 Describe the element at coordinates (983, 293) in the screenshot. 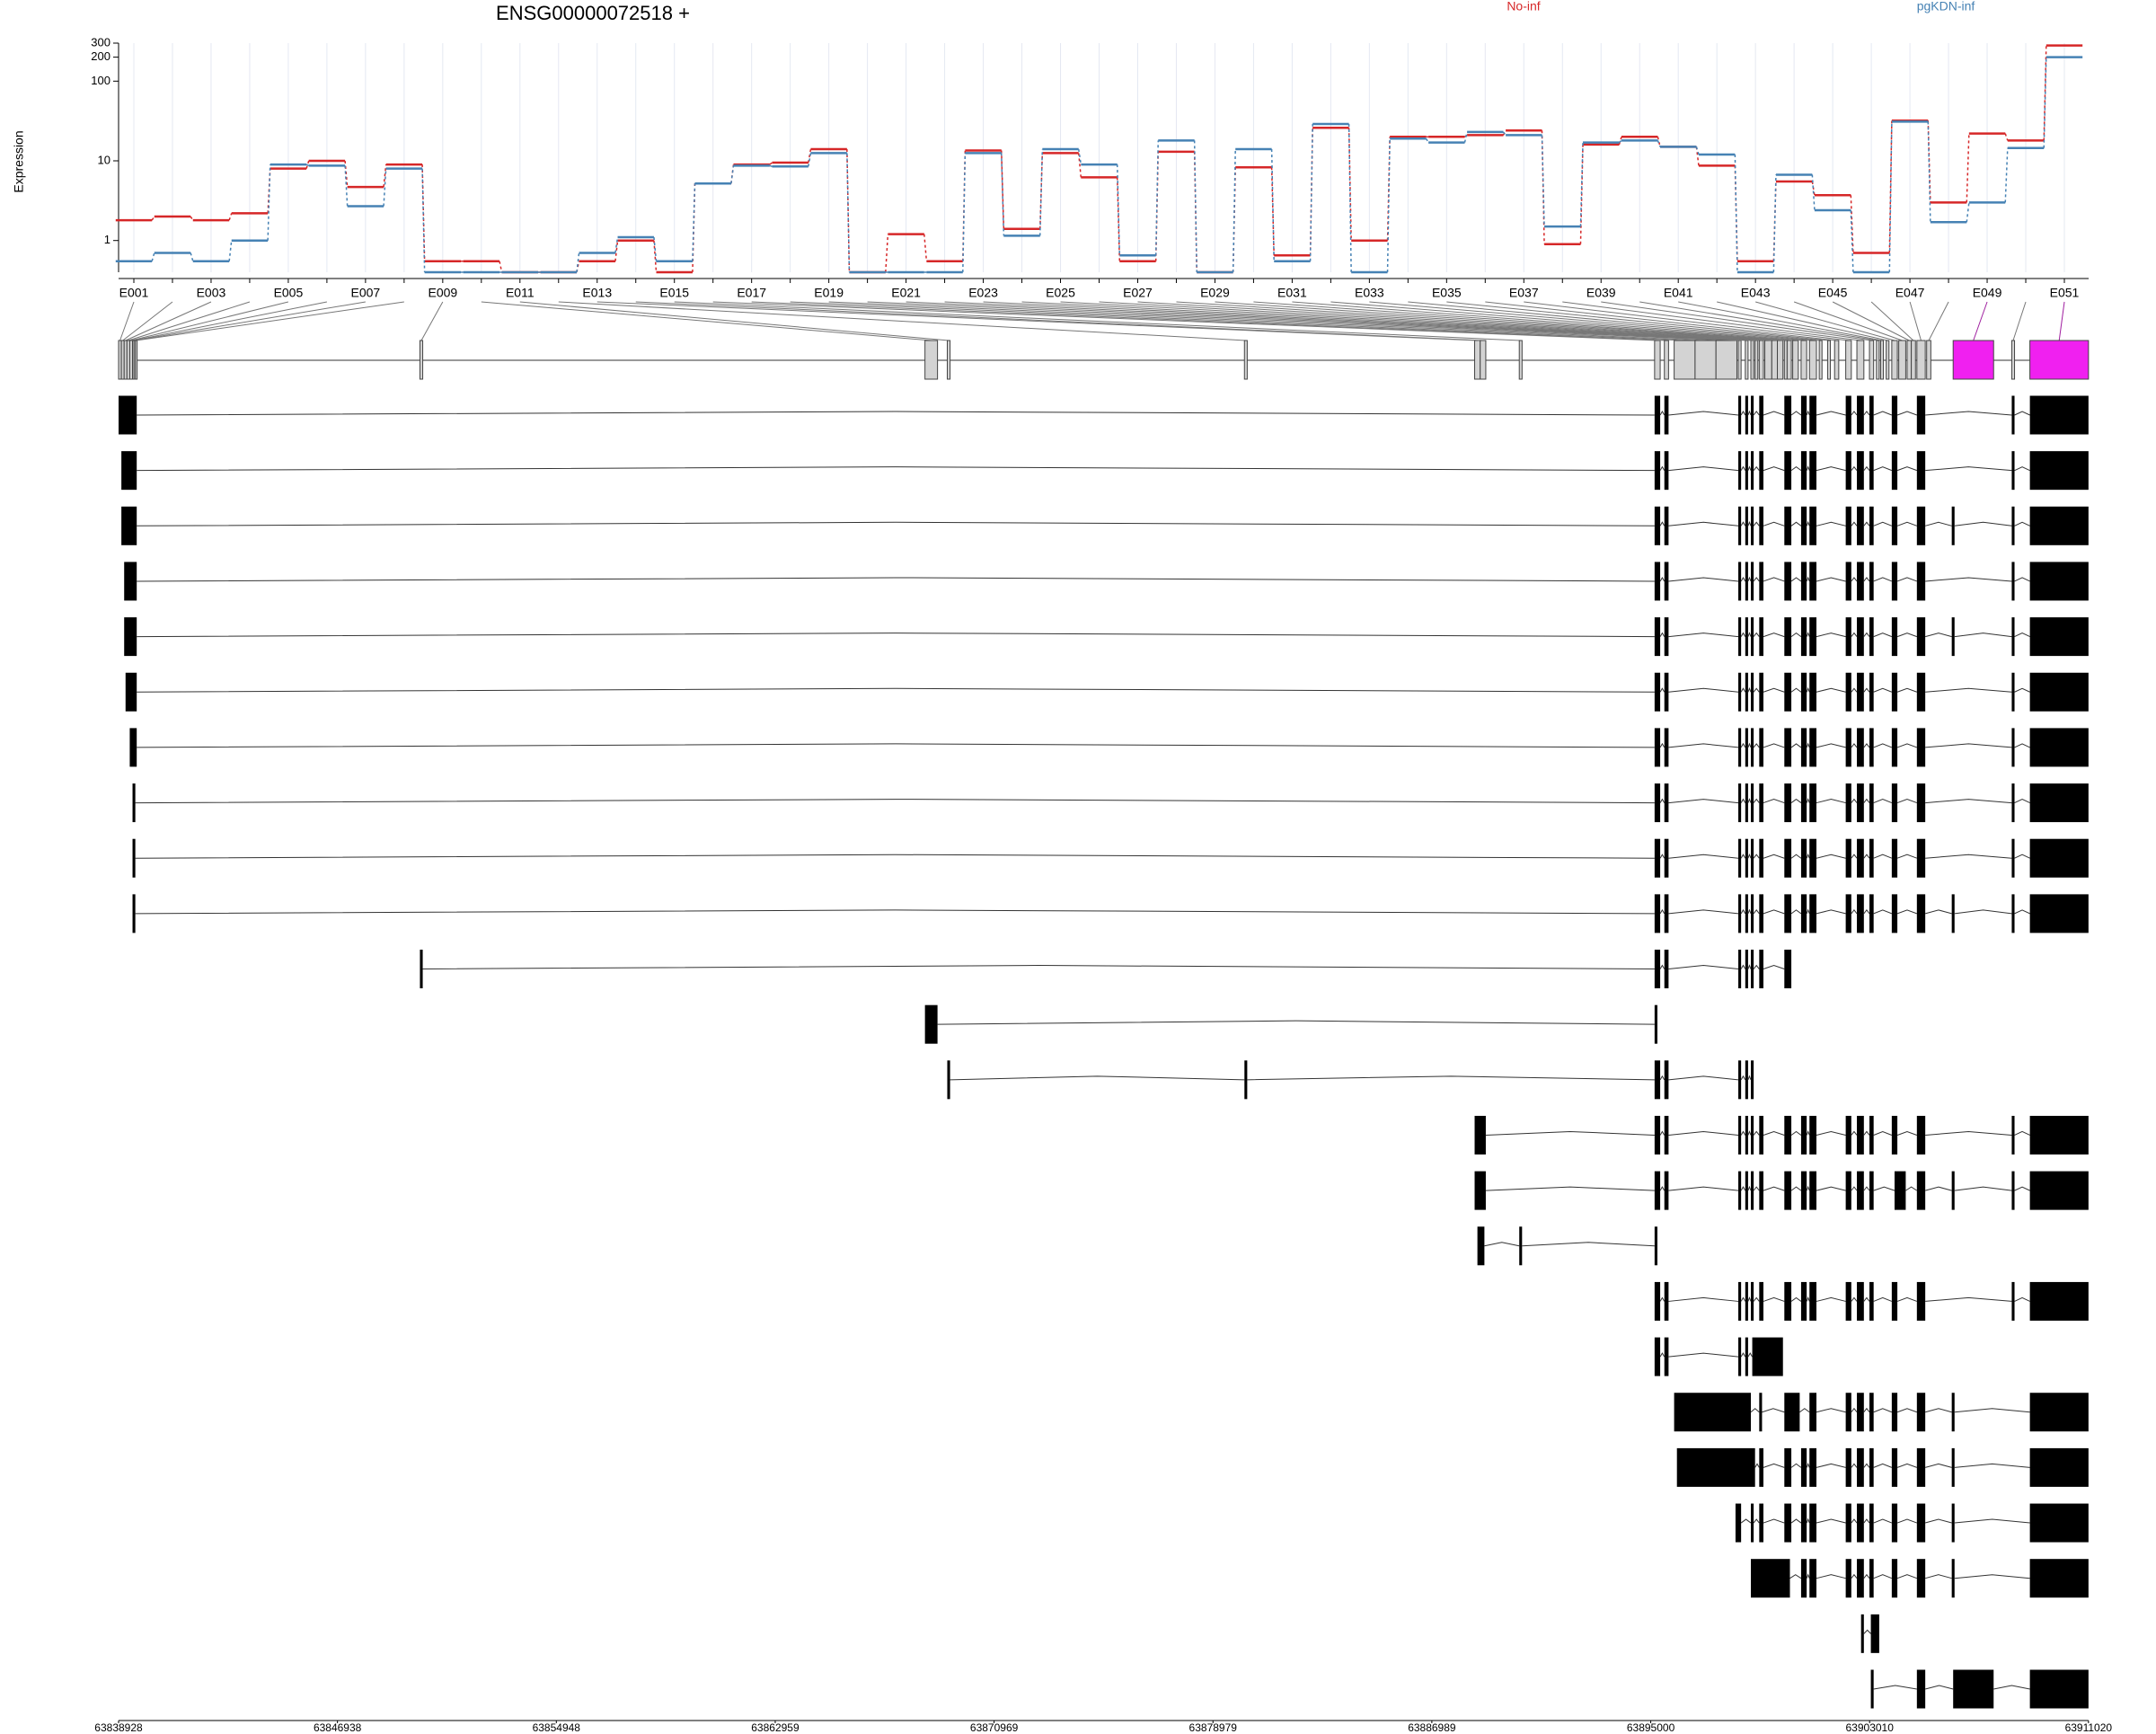

I see `x-tick-label: E023` at that location.